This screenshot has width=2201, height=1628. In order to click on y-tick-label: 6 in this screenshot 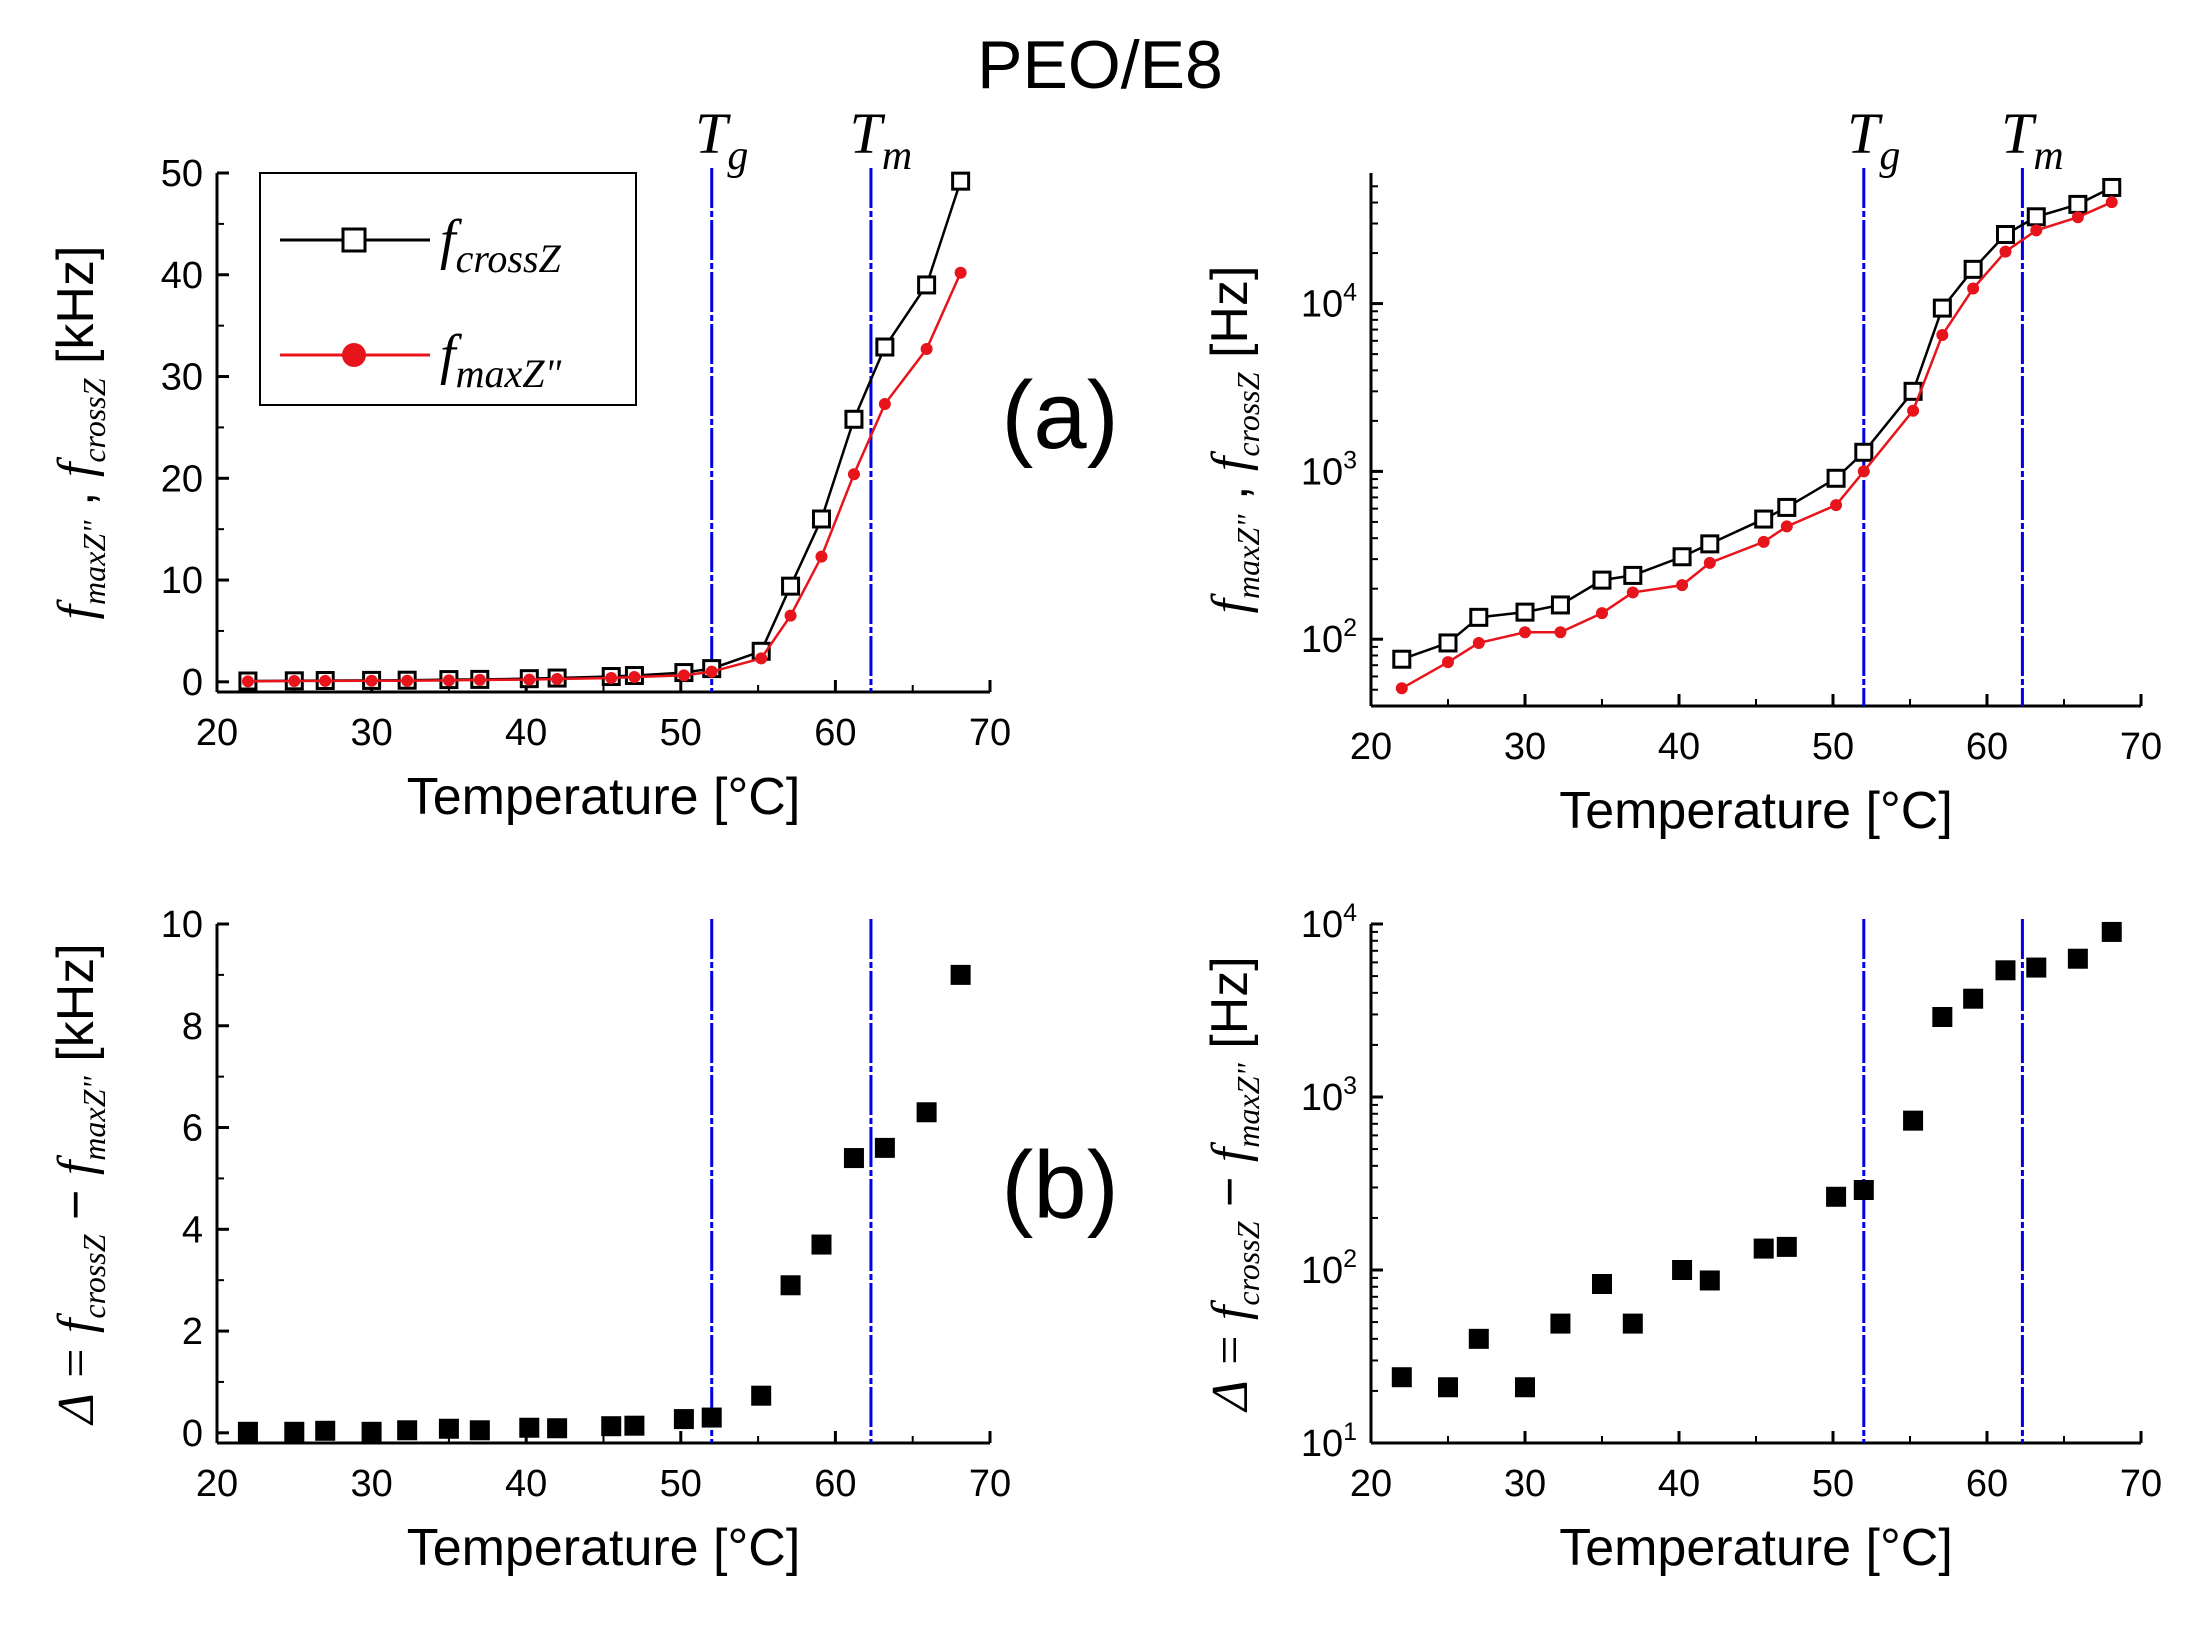, I will do `click(192, 1129)`.